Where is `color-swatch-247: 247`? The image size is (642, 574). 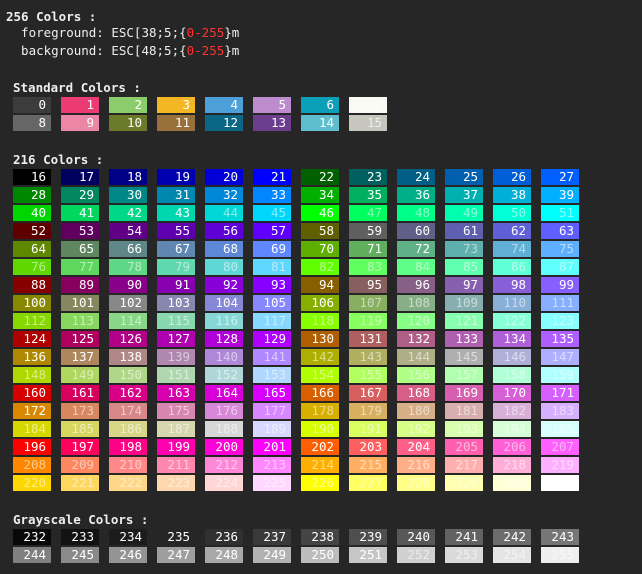 color-swatch-247: 247 is located at coordinates (176, 555).